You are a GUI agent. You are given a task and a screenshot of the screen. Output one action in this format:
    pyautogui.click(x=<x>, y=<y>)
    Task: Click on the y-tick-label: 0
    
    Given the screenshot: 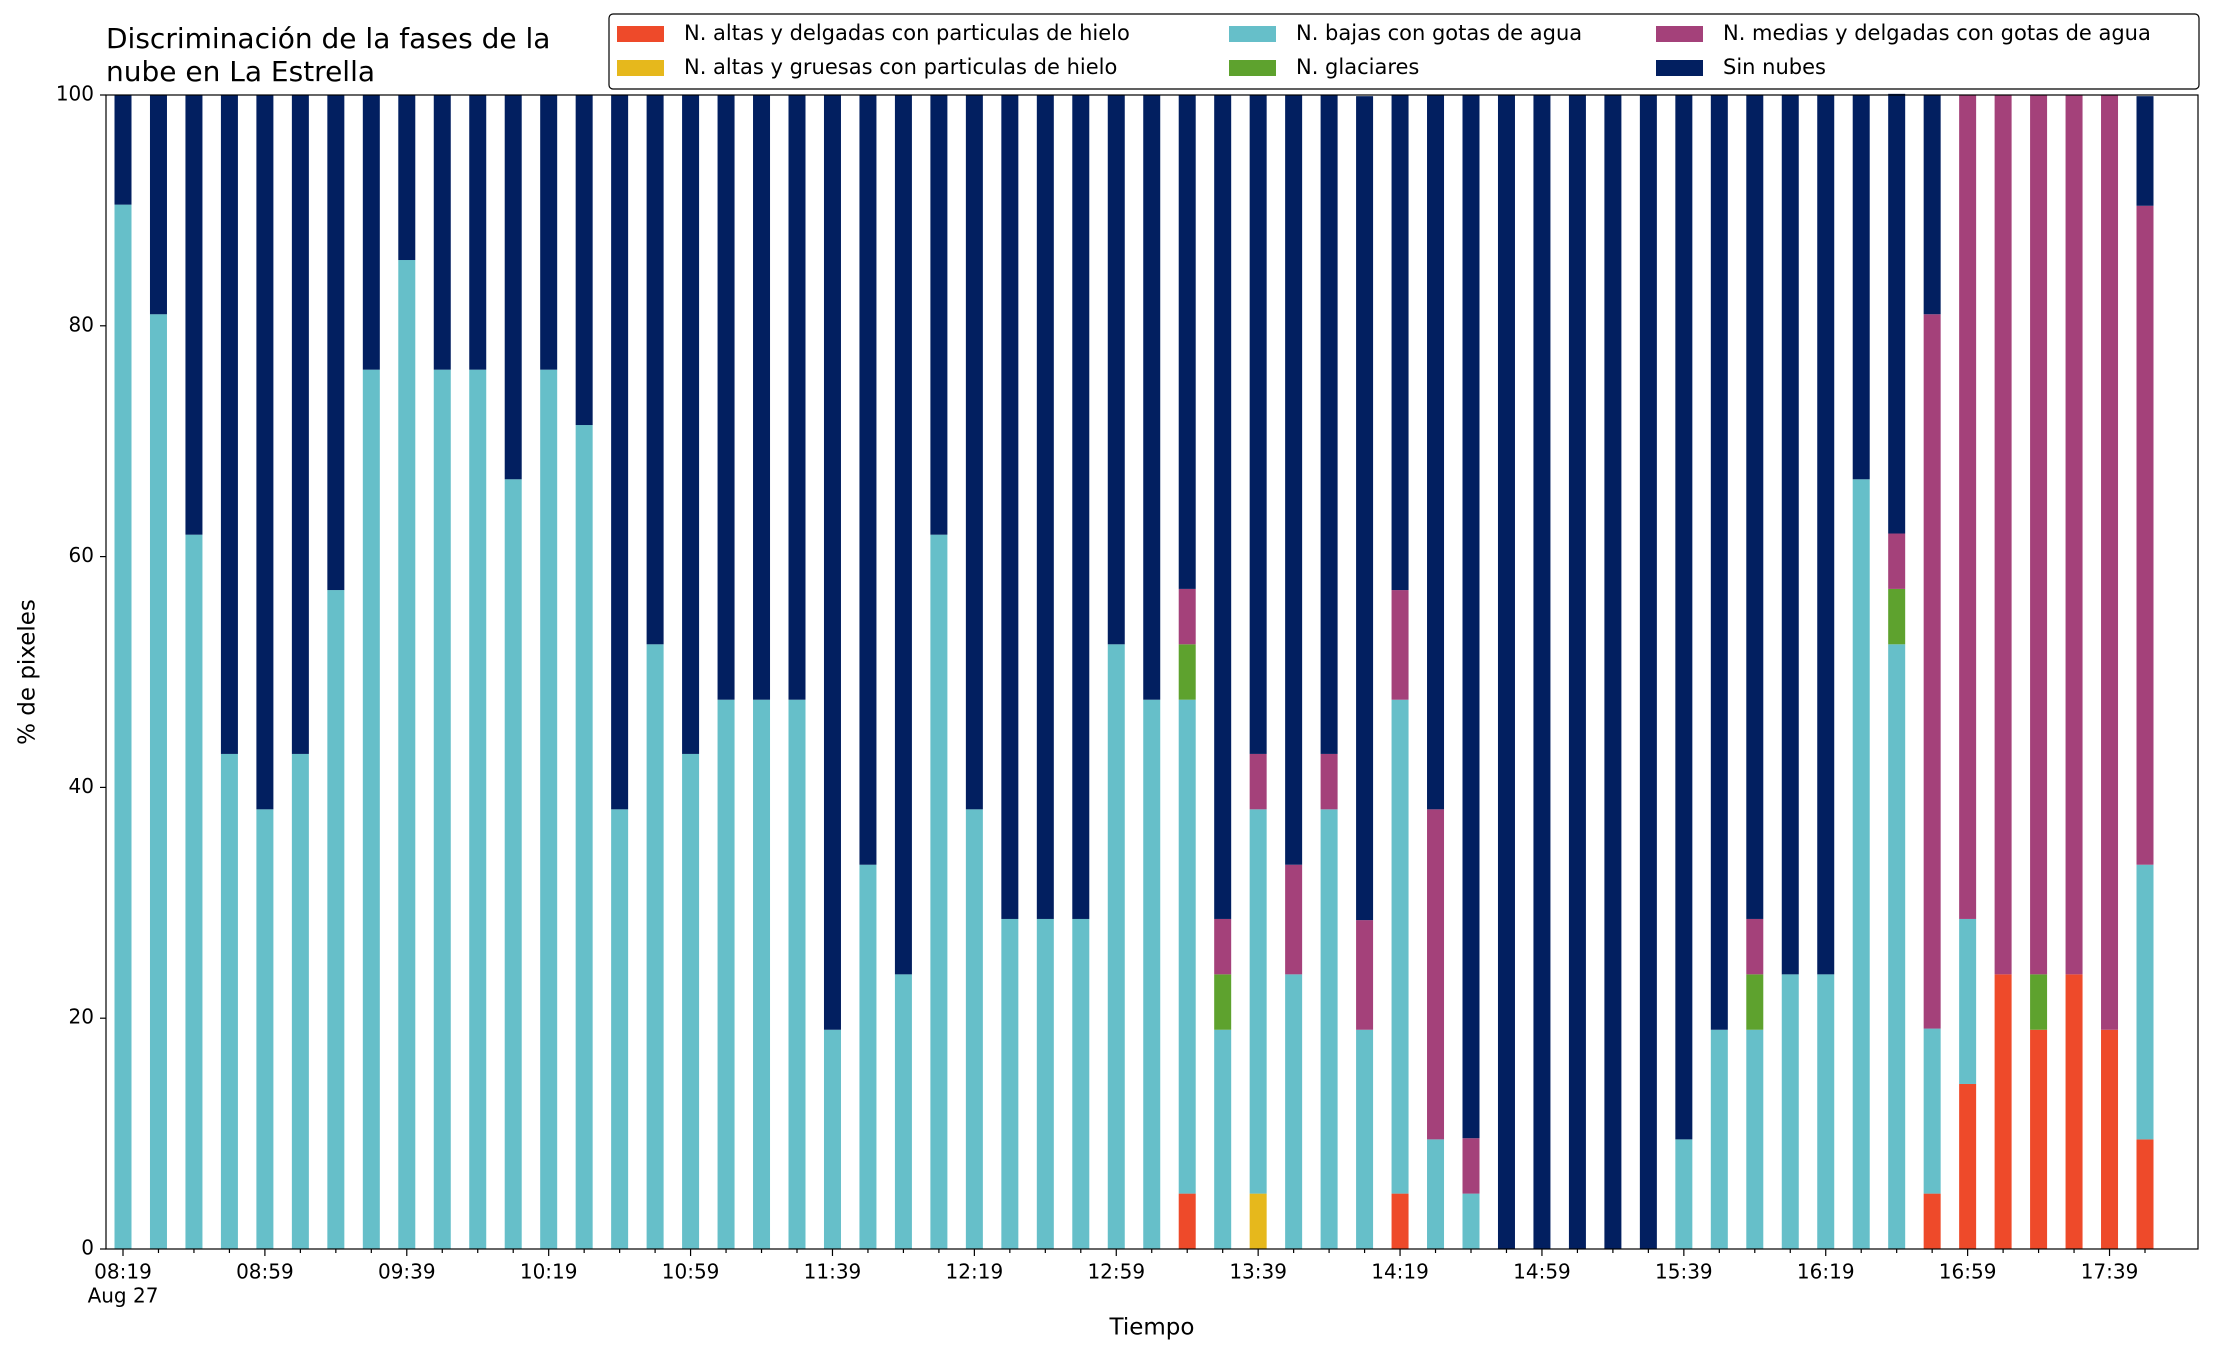 What is the action you would take?
    pyautogui.click(x=87, y=1248)
    